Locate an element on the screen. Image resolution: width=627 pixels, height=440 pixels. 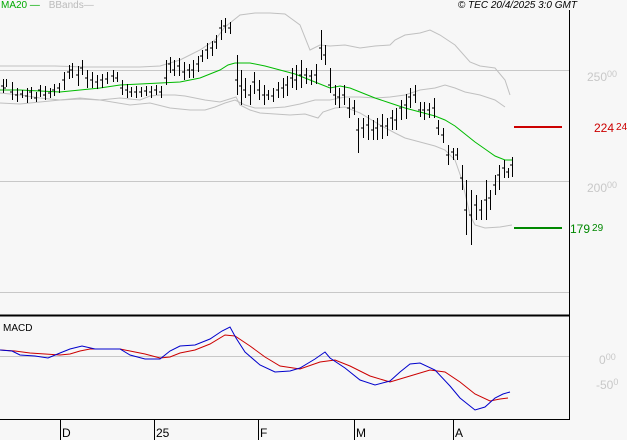
legend-bbands-swatch: — is located at coordinates (88, 5).